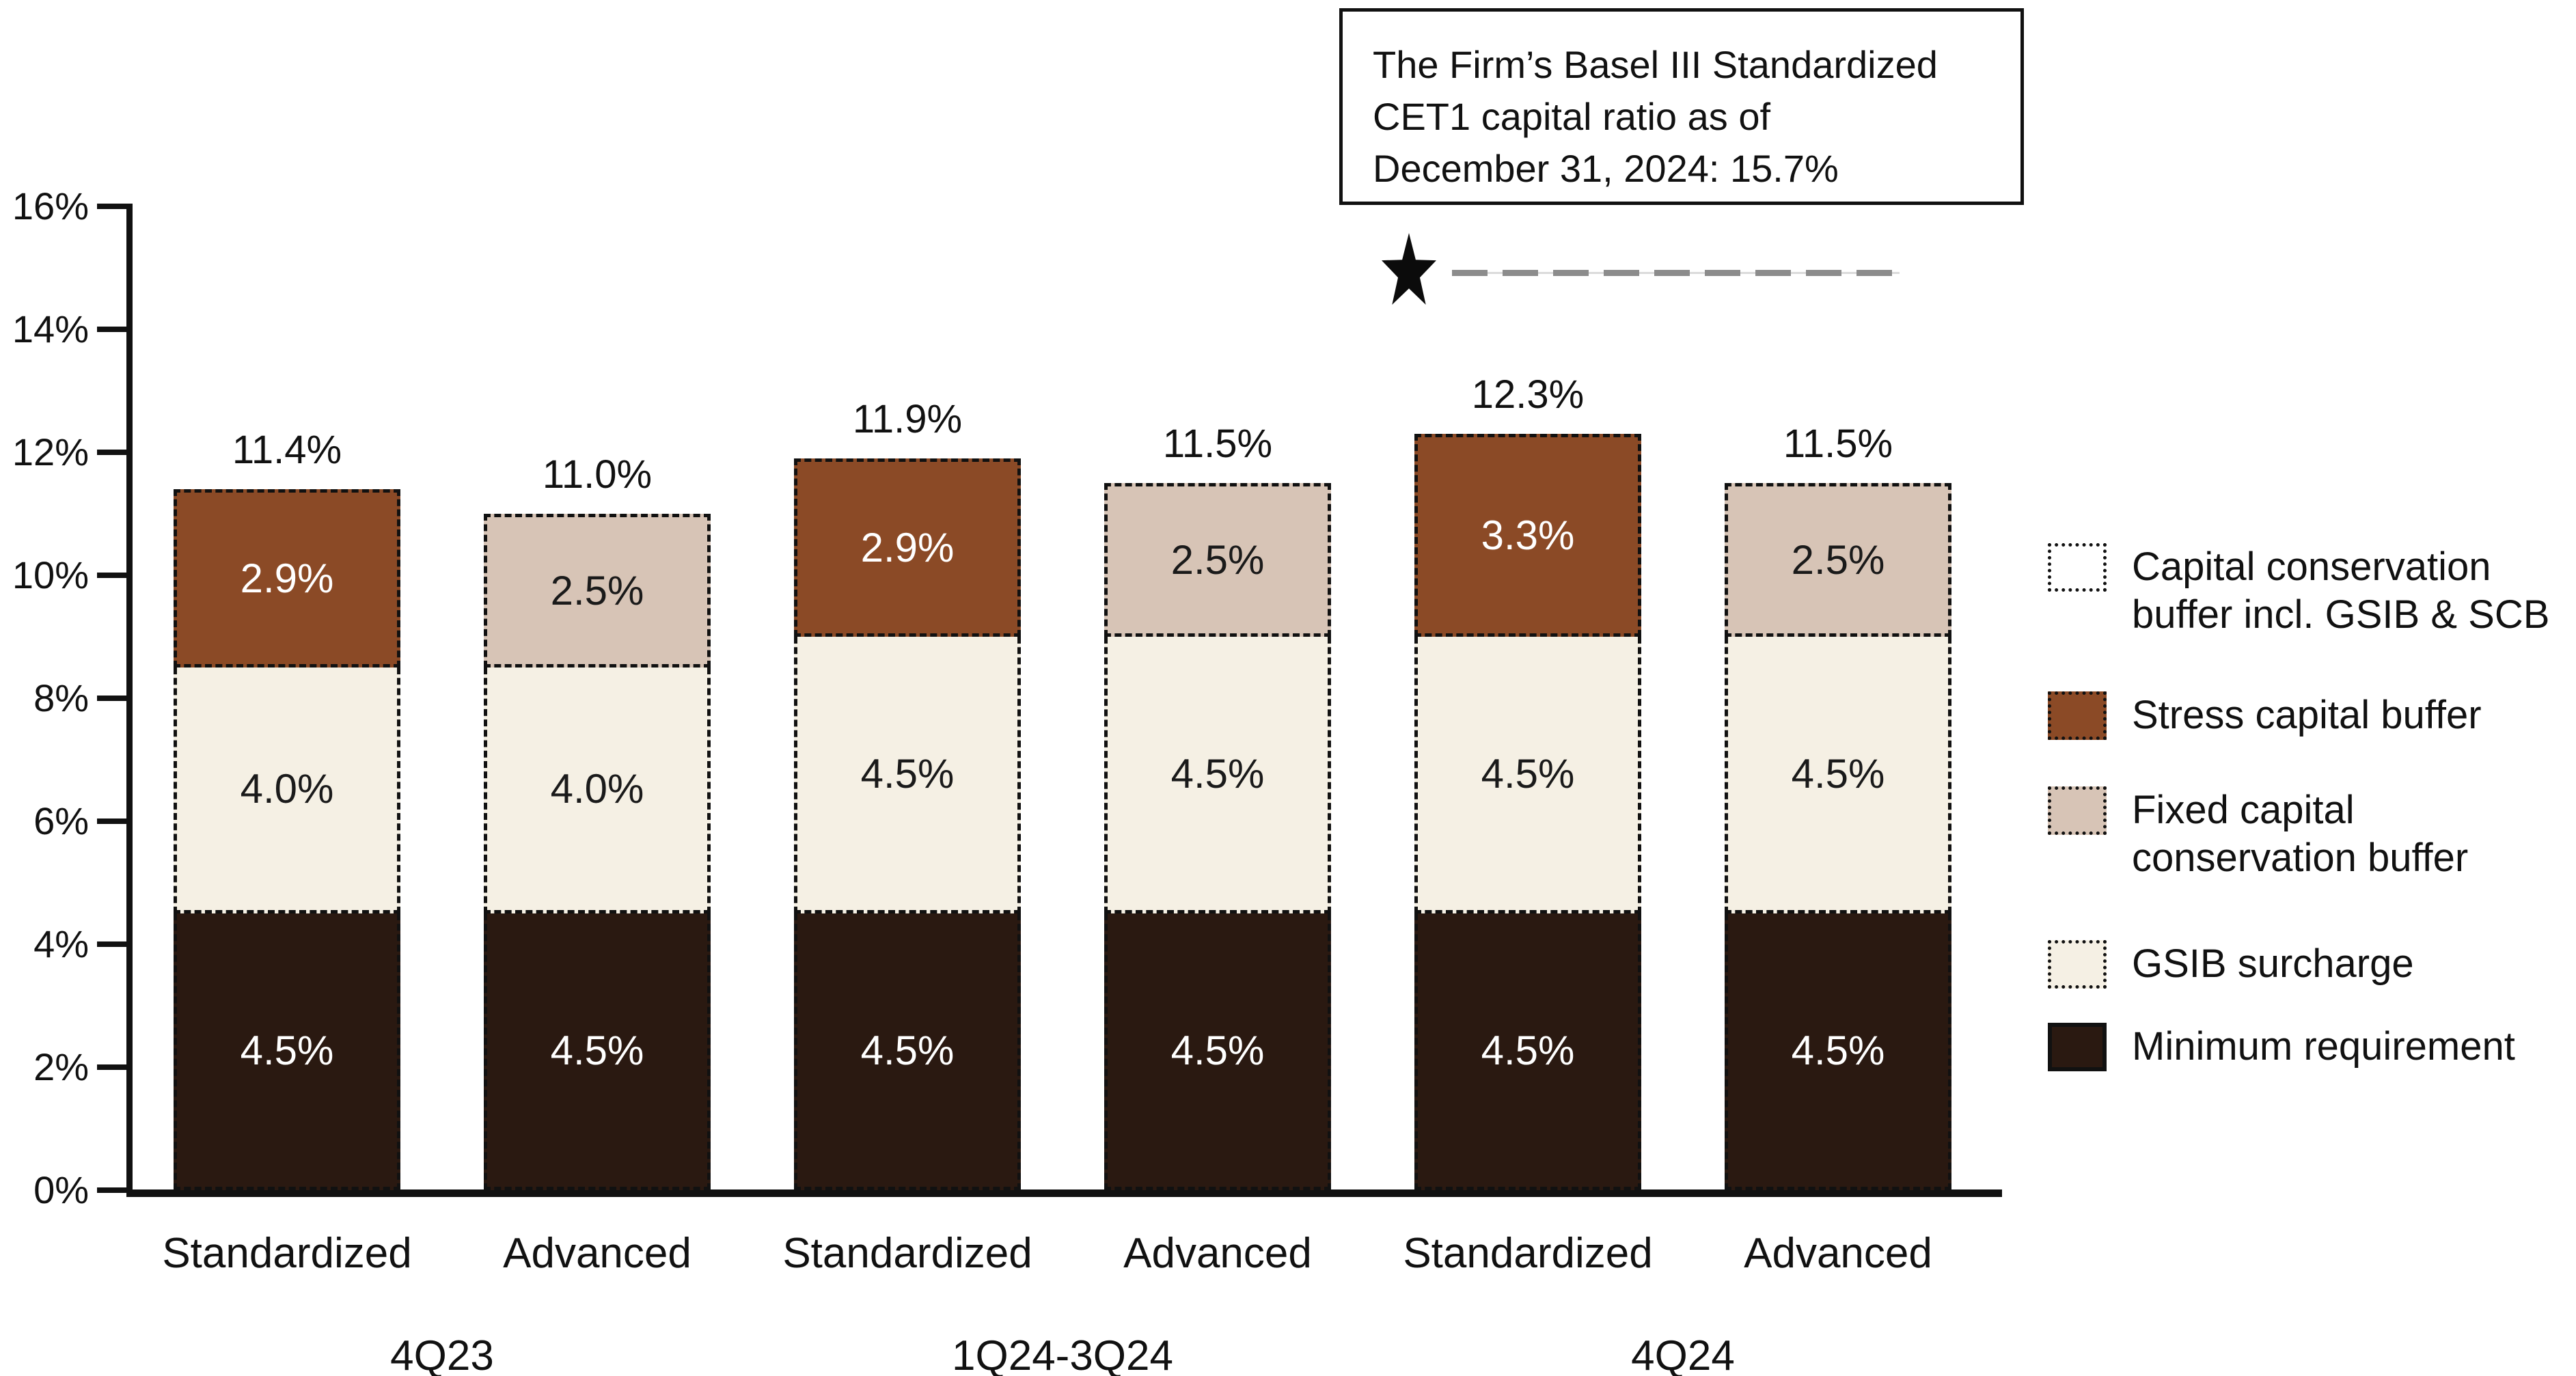  Describe the element at coordinates (1683, 1354) in the screenshot. I see `group-label: 4Q24` at that location.